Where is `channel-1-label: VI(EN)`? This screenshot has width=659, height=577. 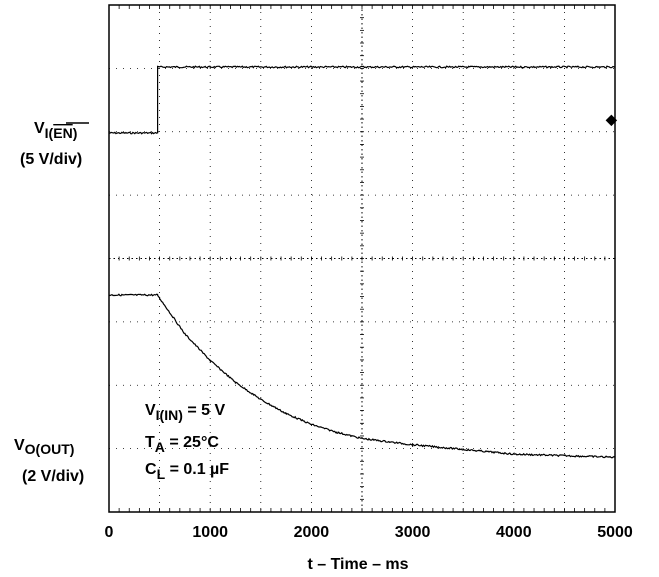 channel-1-label: VI(EN) is located at coordinates (55, 130).